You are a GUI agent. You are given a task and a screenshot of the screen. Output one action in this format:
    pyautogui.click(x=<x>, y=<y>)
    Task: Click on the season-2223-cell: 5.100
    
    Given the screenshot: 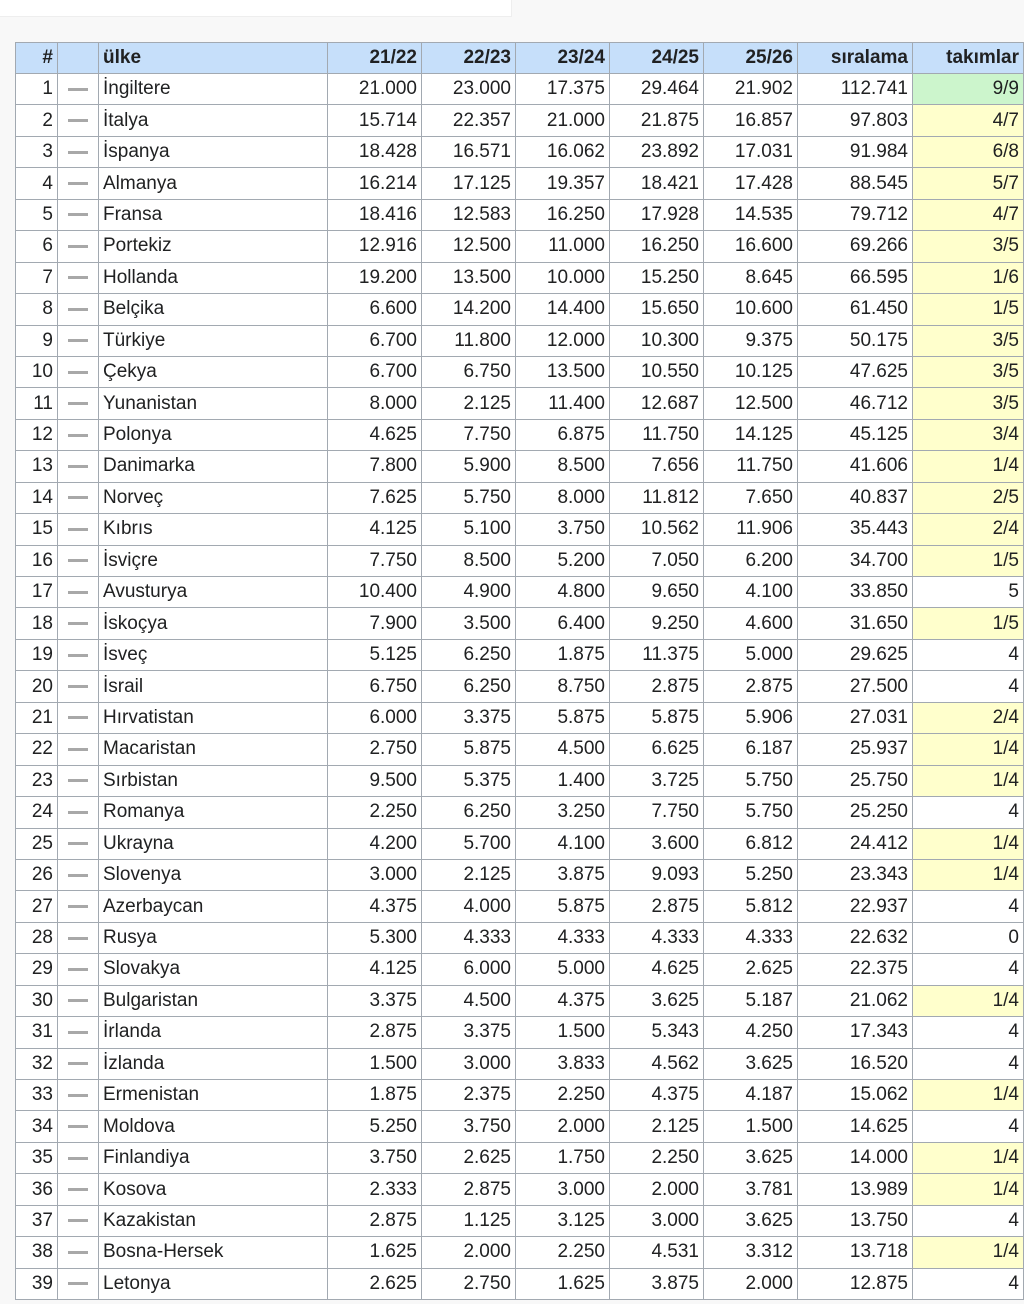 What is the action you would take?
    pyautogui.click(x=468, y=529)
    